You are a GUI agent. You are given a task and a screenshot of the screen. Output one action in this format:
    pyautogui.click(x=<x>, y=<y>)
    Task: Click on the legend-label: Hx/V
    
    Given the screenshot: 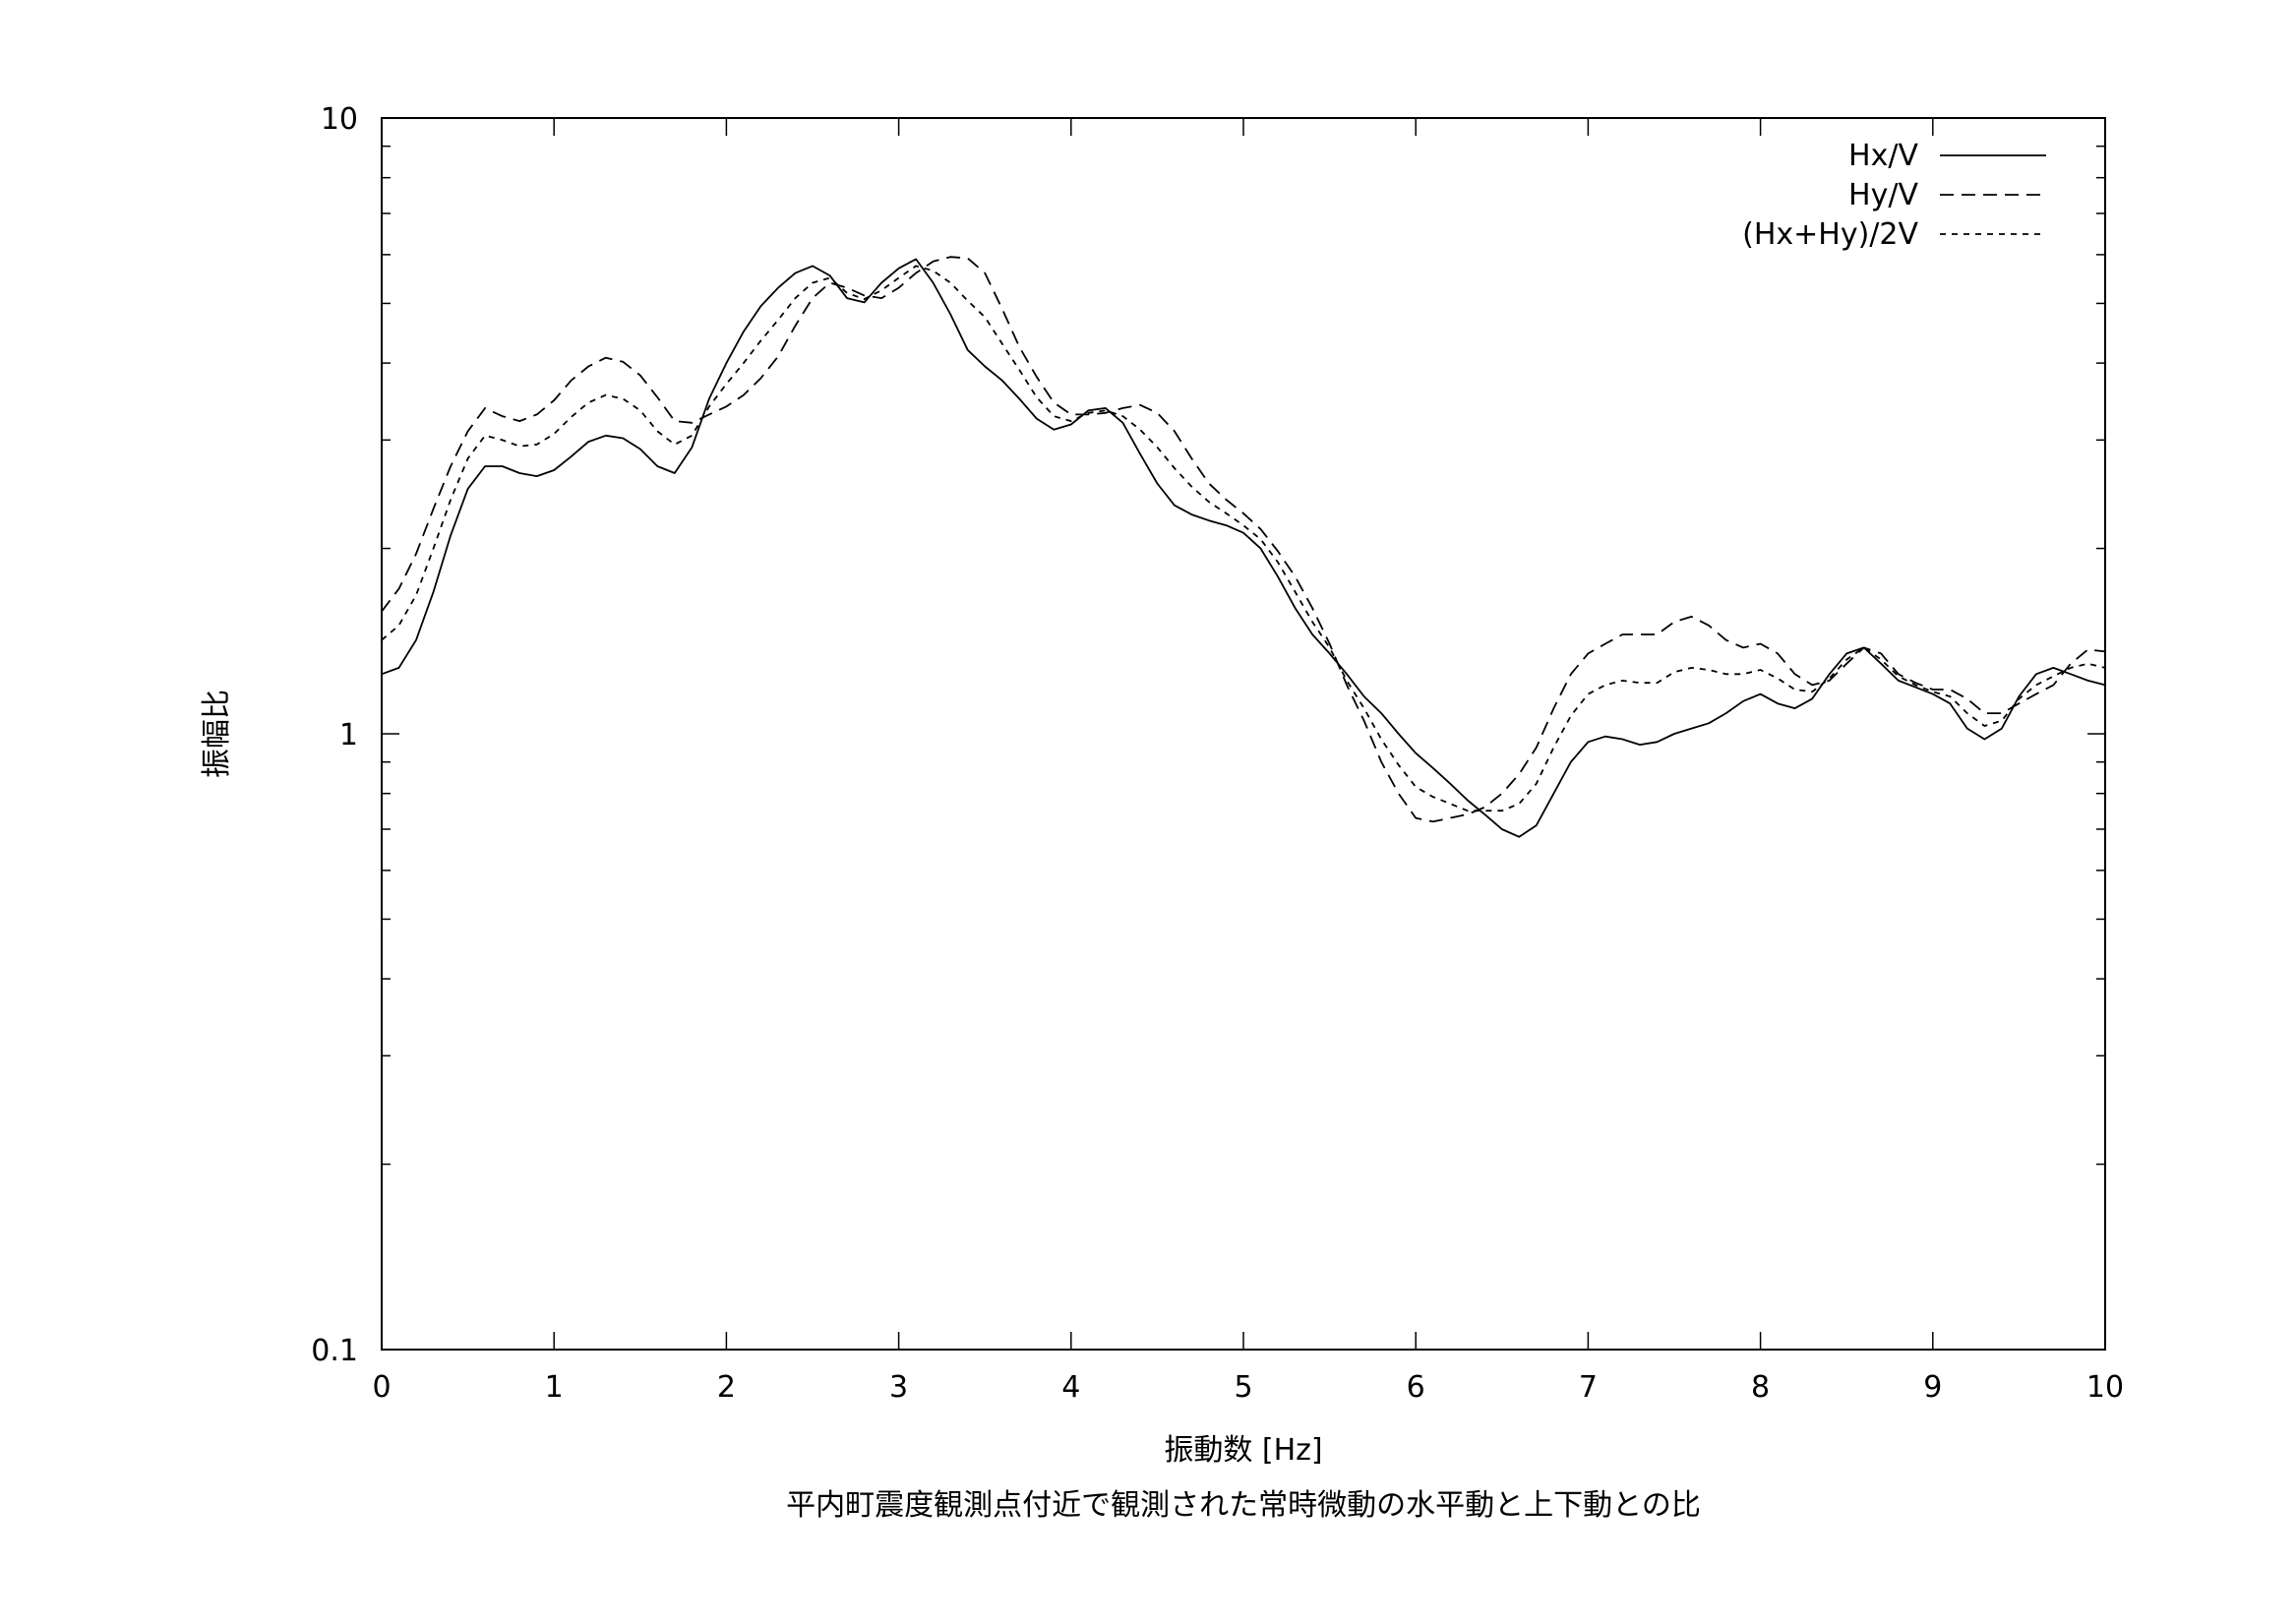 What is the action you would take?
    pyautogui.click(x=1883, y=156)
    